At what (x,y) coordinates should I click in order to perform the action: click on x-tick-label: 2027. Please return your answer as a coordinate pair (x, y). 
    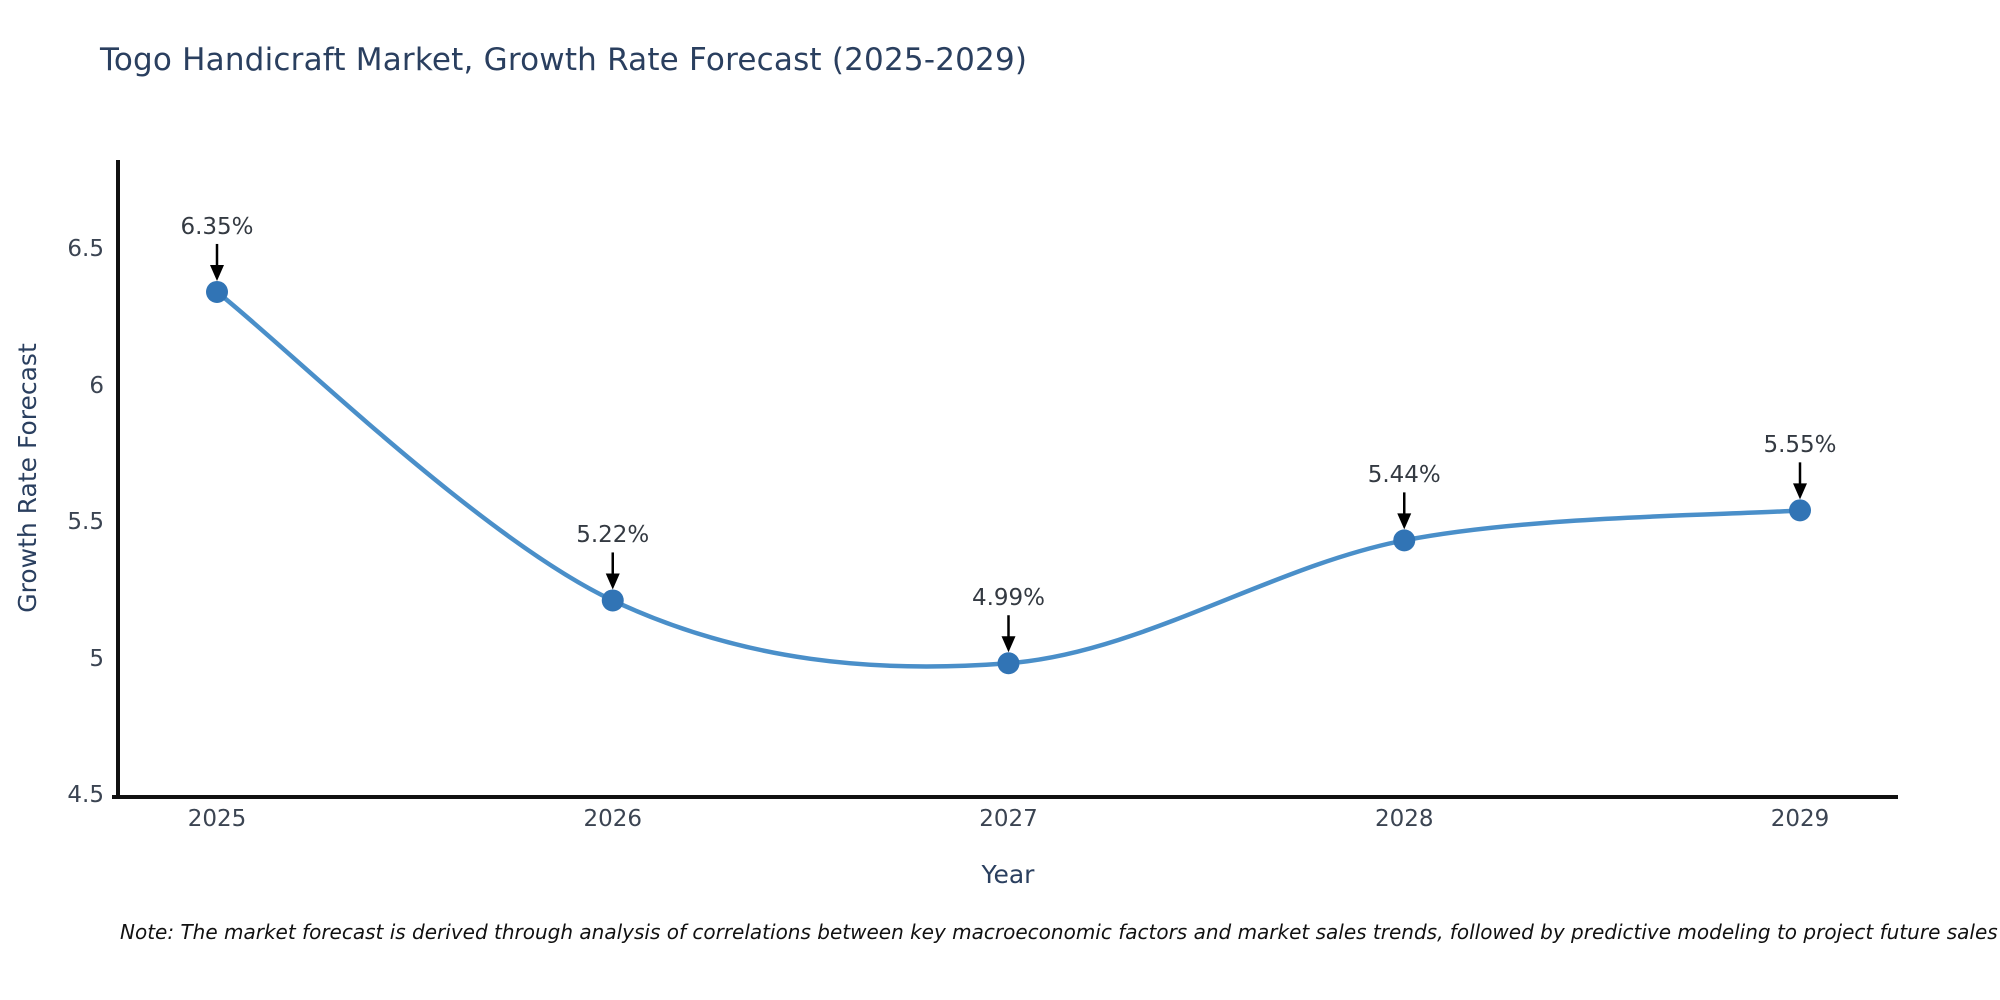
    Looking at the image, I should click on (1008, 819).